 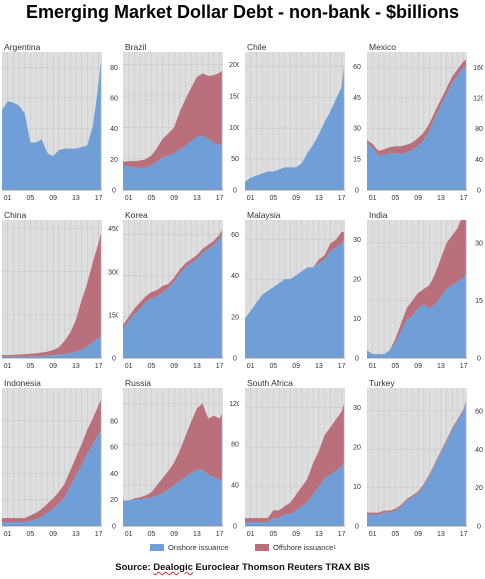 I want to click on panel-title: Korea, so click(x=136, y=215).